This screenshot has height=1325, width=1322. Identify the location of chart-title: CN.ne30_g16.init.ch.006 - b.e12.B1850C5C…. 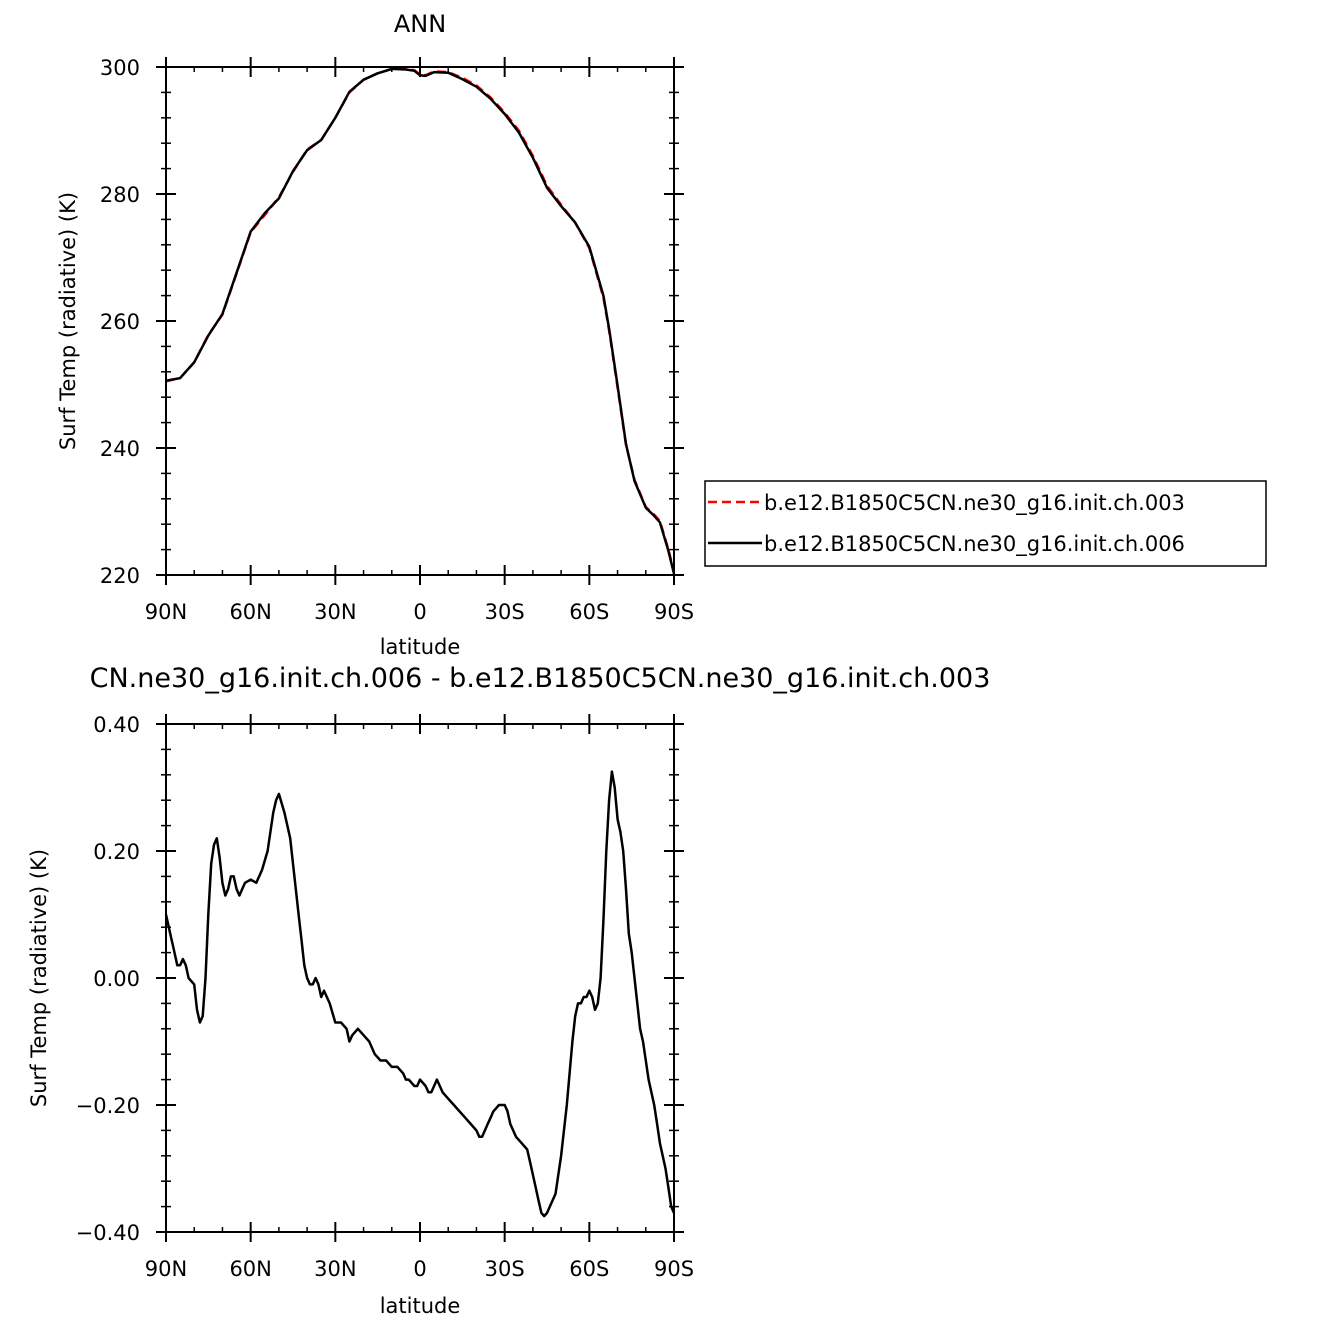
(540, 678).